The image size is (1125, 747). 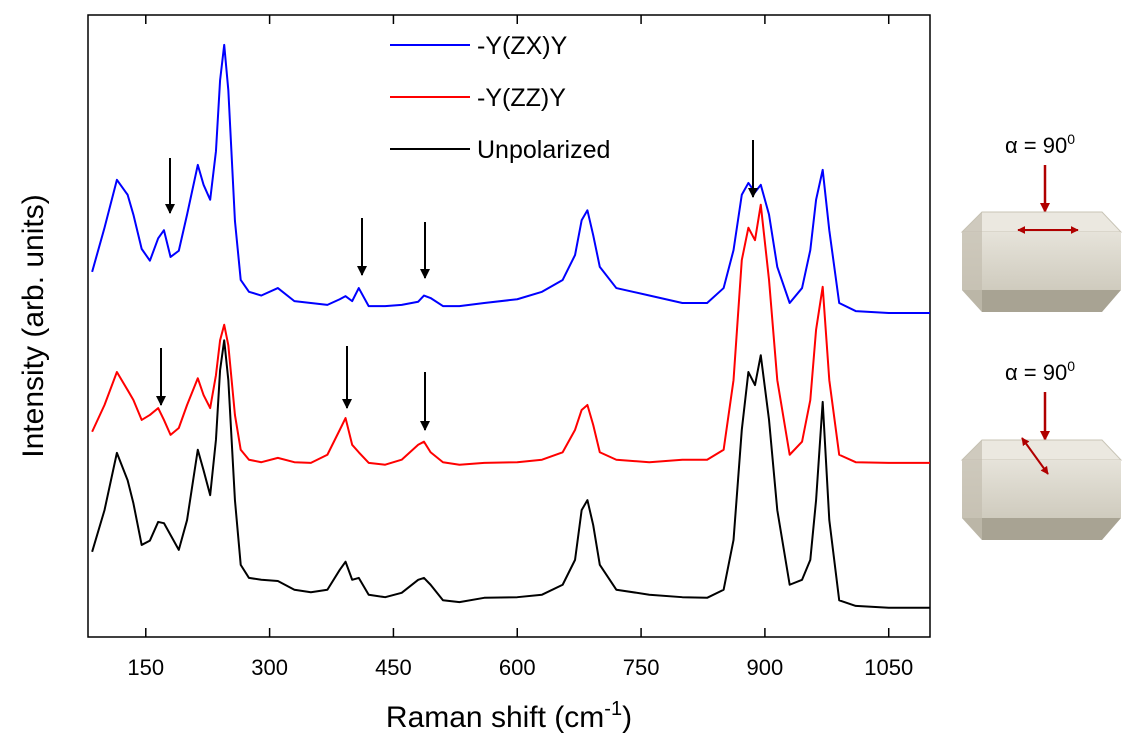 What do you see at coordinates (765, 667) in the screenshot?
I see `x-tick-label: 900` at bounding box center [765, 667].